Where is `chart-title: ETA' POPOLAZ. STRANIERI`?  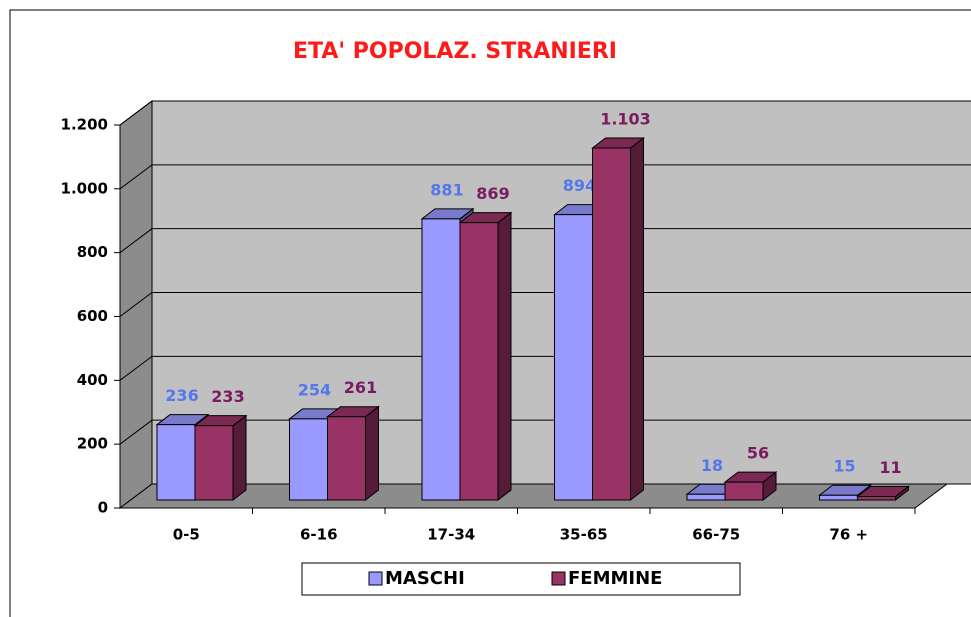
chart-title: ETA' POPOLAZ. STRANIERI is located at coordinates (455, 51).